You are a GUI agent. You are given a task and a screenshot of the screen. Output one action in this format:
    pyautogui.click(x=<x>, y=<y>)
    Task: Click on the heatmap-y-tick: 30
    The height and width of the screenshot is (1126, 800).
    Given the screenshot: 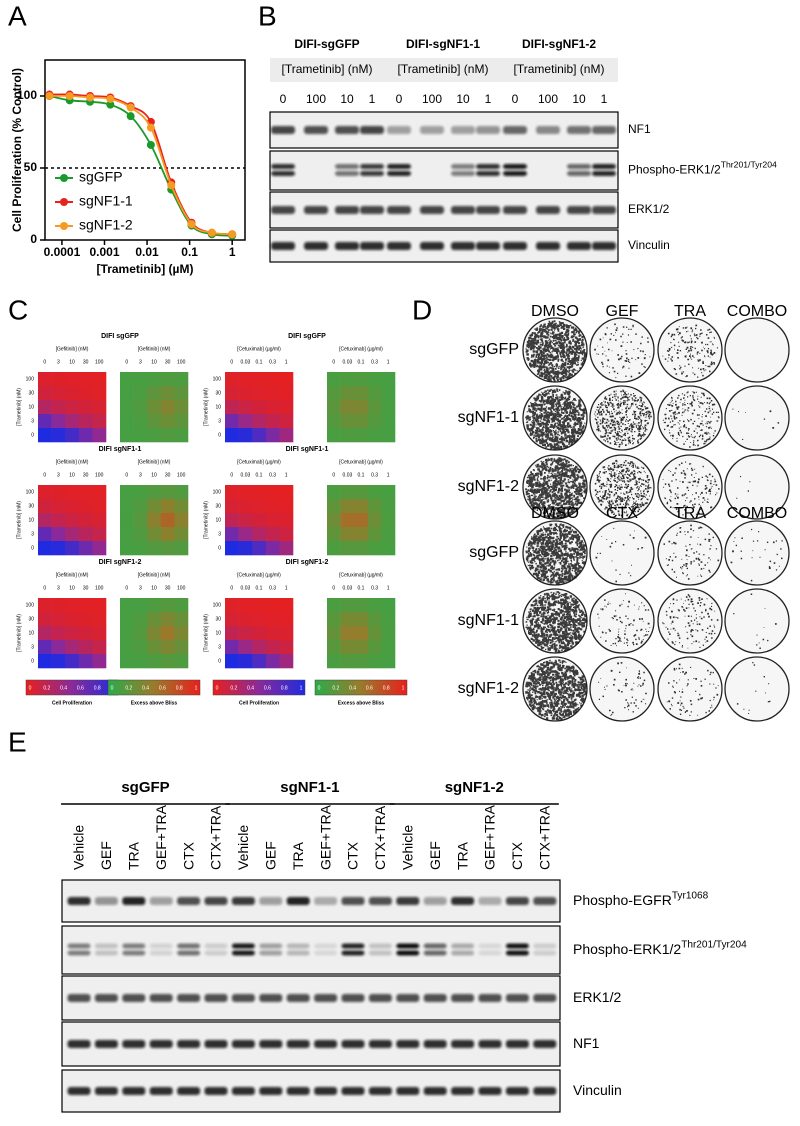 What is the action you would take?
    pyautogui.click(x=31, y=619)
    